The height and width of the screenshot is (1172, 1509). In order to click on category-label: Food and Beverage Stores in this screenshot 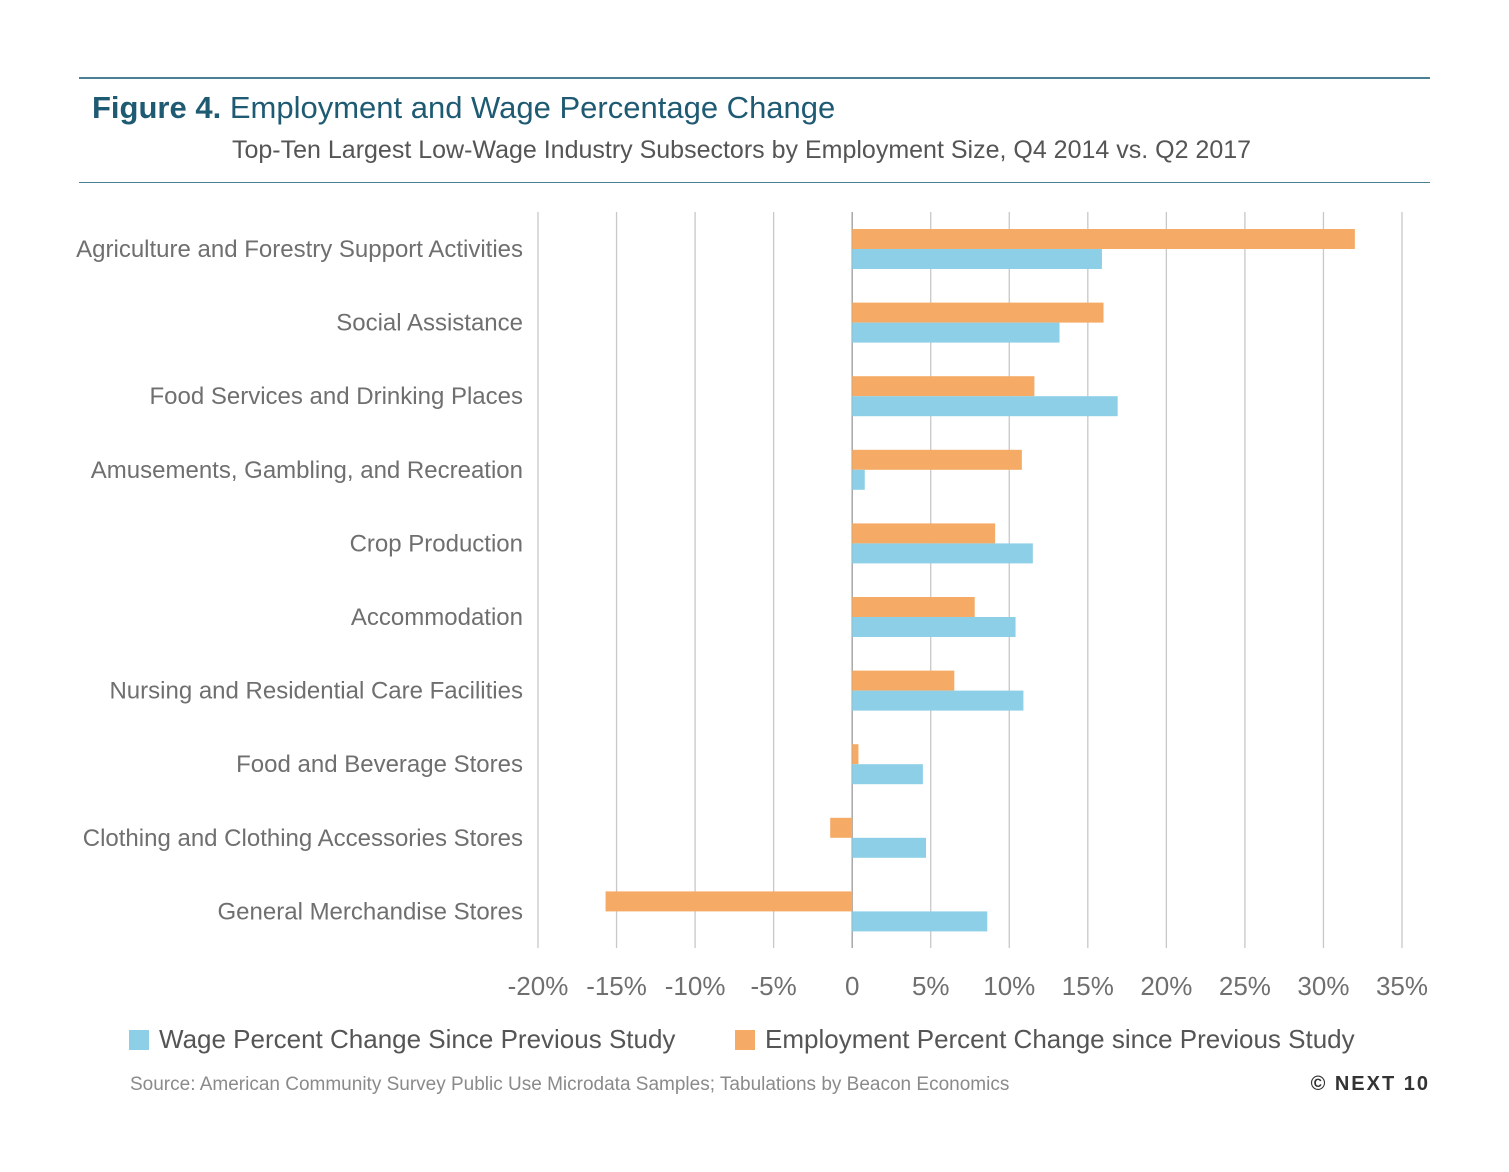, I will do `click(379, 764)`.